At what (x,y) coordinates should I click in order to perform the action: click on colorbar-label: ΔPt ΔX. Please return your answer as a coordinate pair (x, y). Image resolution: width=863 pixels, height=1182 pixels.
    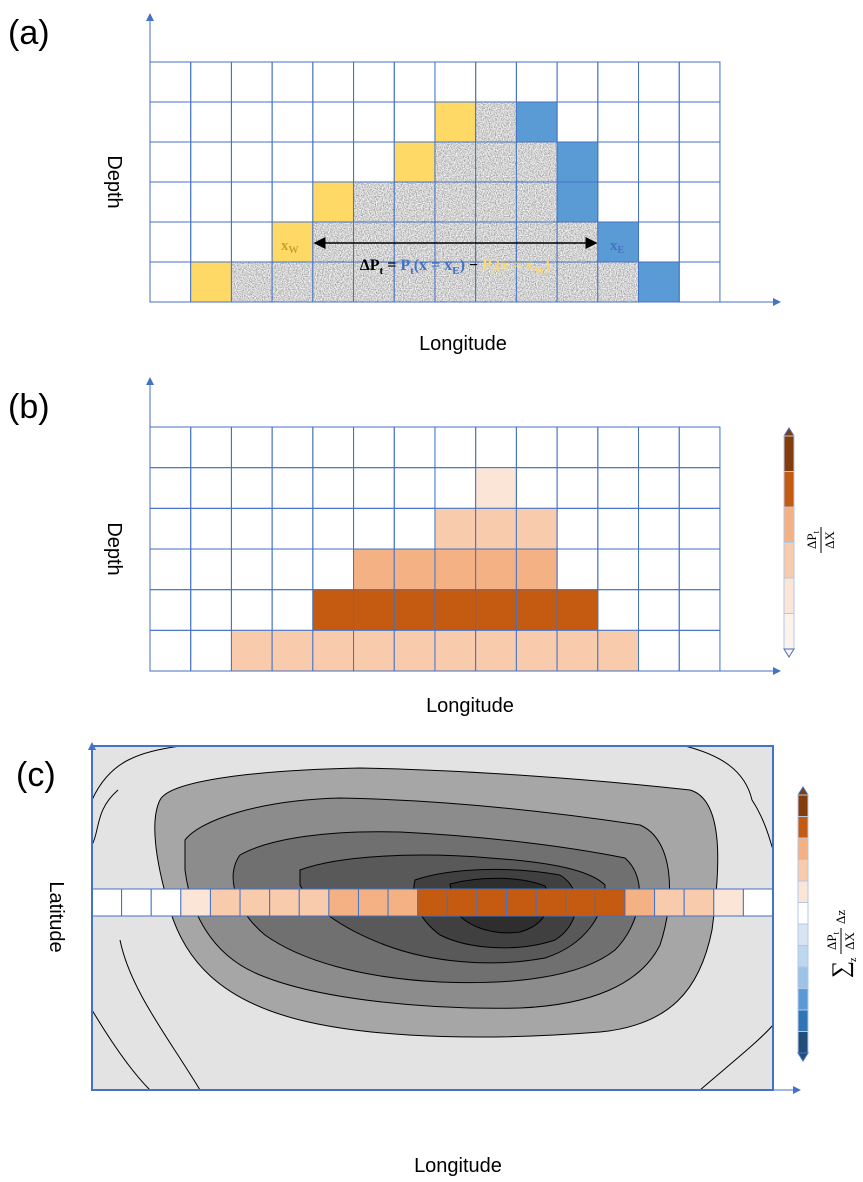
    Looking at the image, I should click on (820, 540).